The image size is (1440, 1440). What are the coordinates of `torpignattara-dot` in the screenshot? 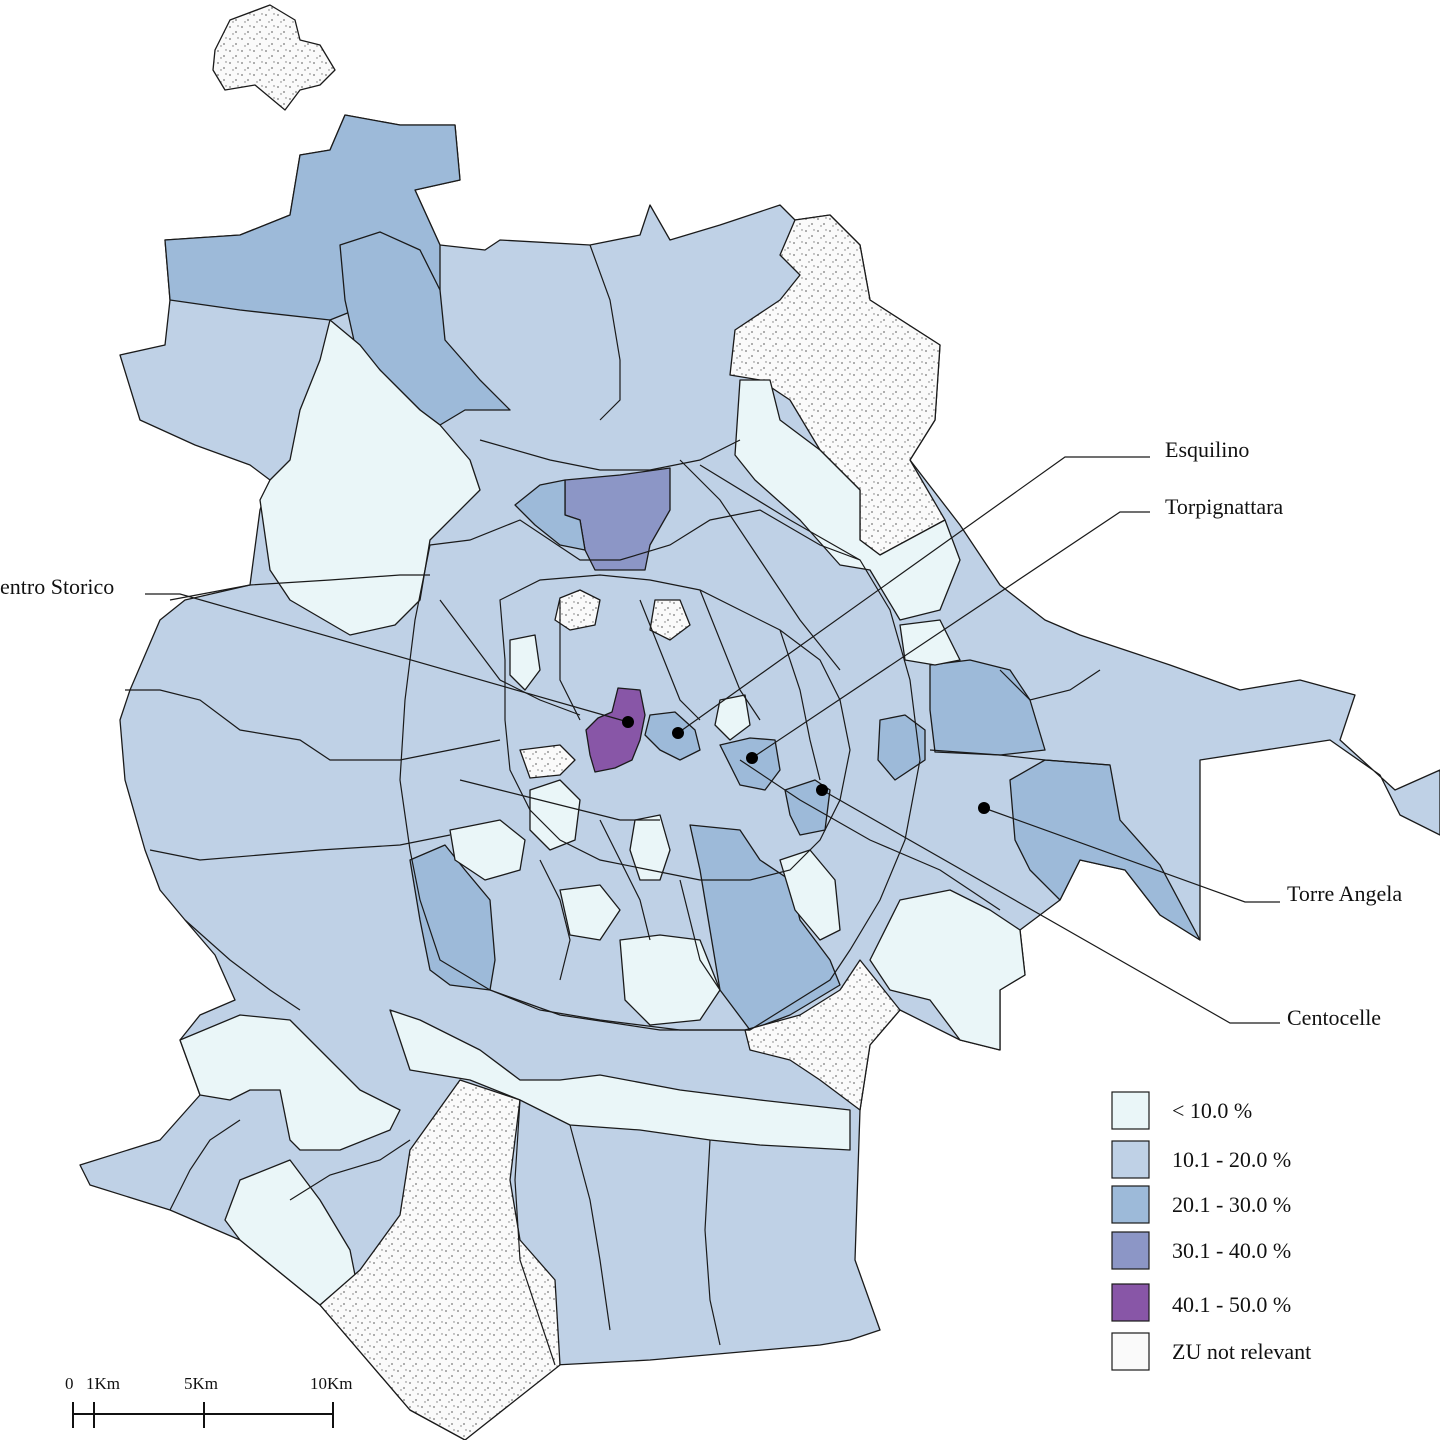 It's located at (752, 758).